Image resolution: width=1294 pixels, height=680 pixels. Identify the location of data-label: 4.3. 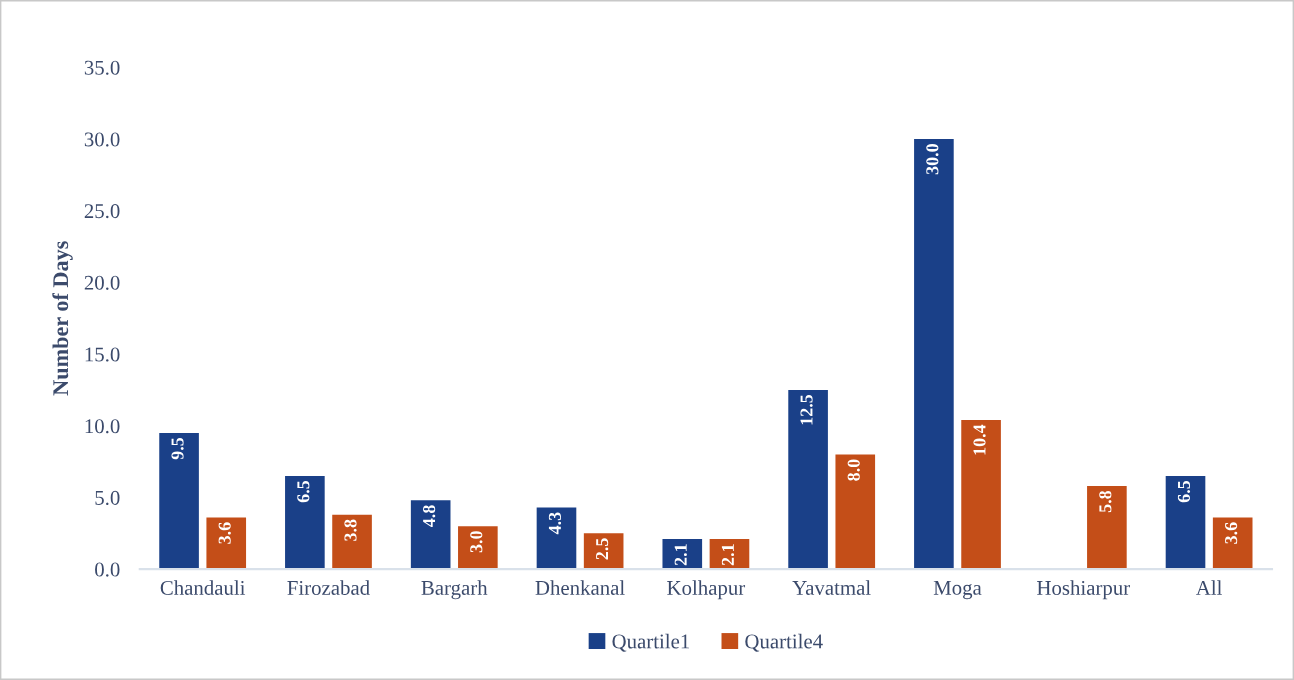
(555, 523).